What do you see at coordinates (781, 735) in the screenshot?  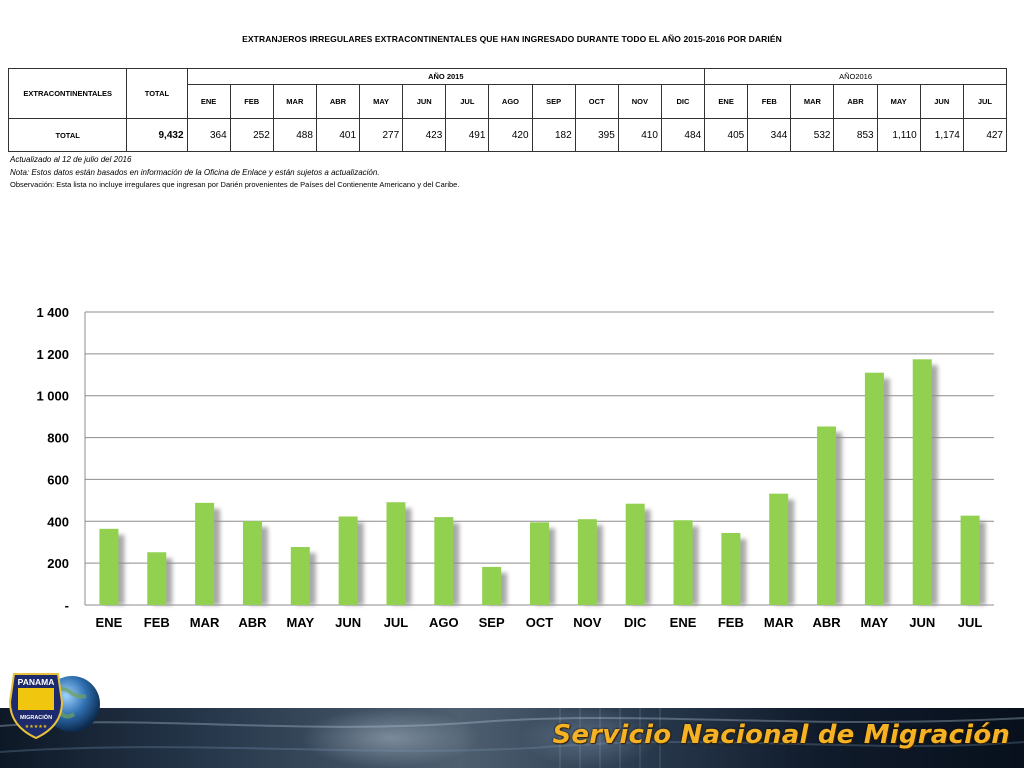 I see `brand-title: Servicio Nacional de Migración` at bounding box center [781, 735].